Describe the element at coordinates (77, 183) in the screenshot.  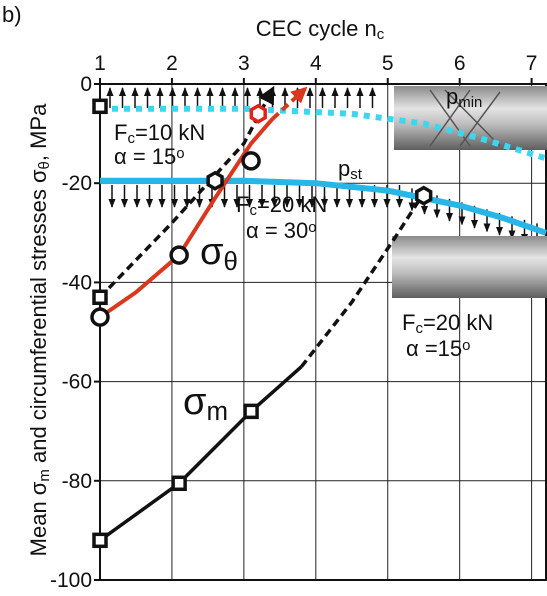
I see `y-tick-label: -20` at that location.